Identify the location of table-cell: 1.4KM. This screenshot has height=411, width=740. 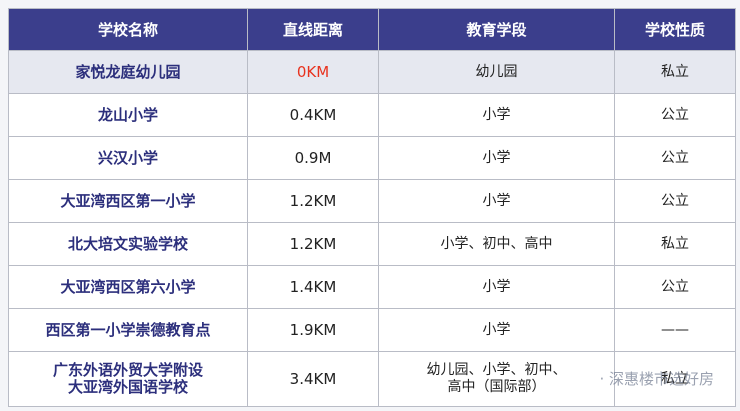
(313, 287).